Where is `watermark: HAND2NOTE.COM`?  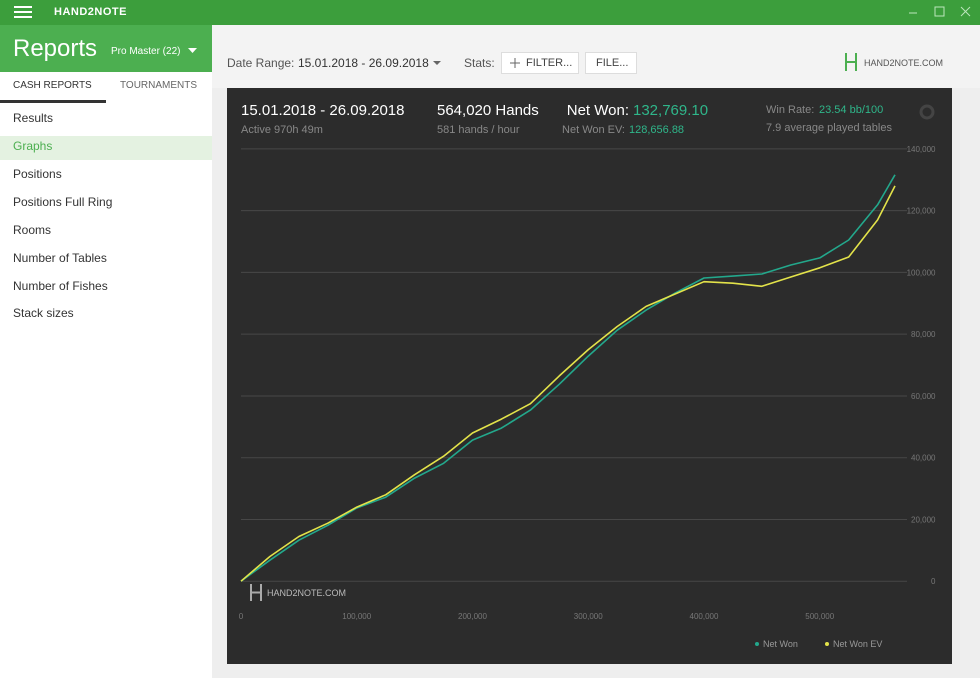 watermark: HAND2NOTE.COM is located at coordinates (306, 593).